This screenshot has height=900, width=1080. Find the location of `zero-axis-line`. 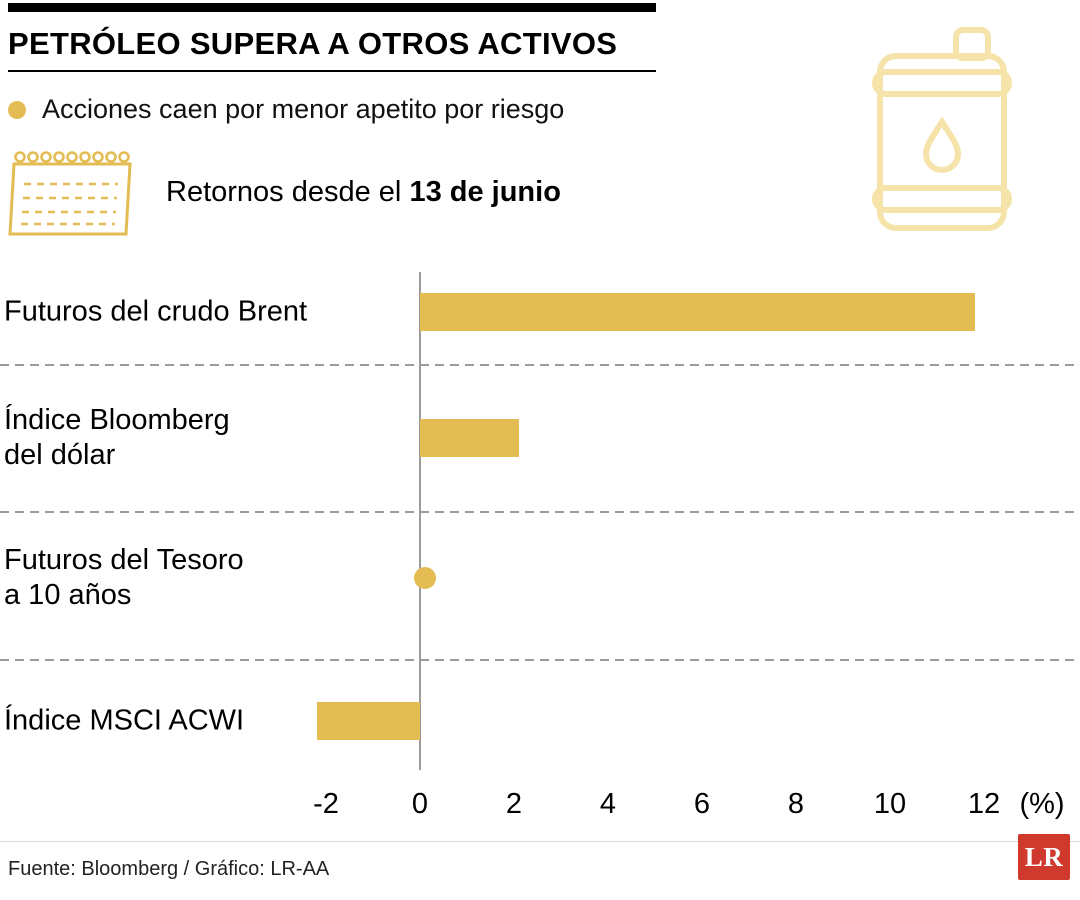

zero-axis-line is located at coordinates (420, 521).